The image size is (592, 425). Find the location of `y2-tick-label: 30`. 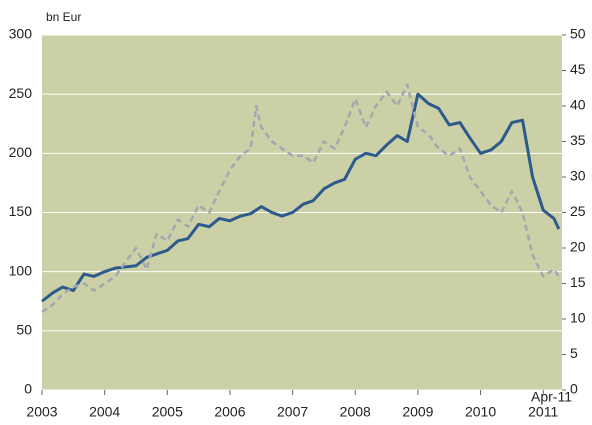

y2-tick-label: 30 is located at coordinates (578, 176).